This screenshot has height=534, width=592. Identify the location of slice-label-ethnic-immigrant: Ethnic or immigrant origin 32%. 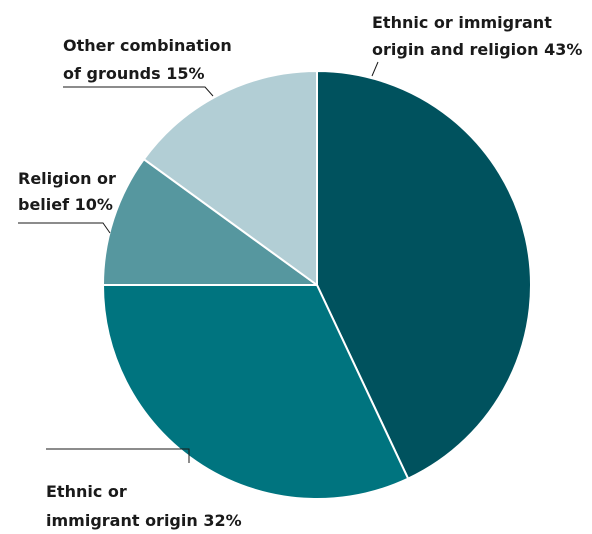
(144, 506).